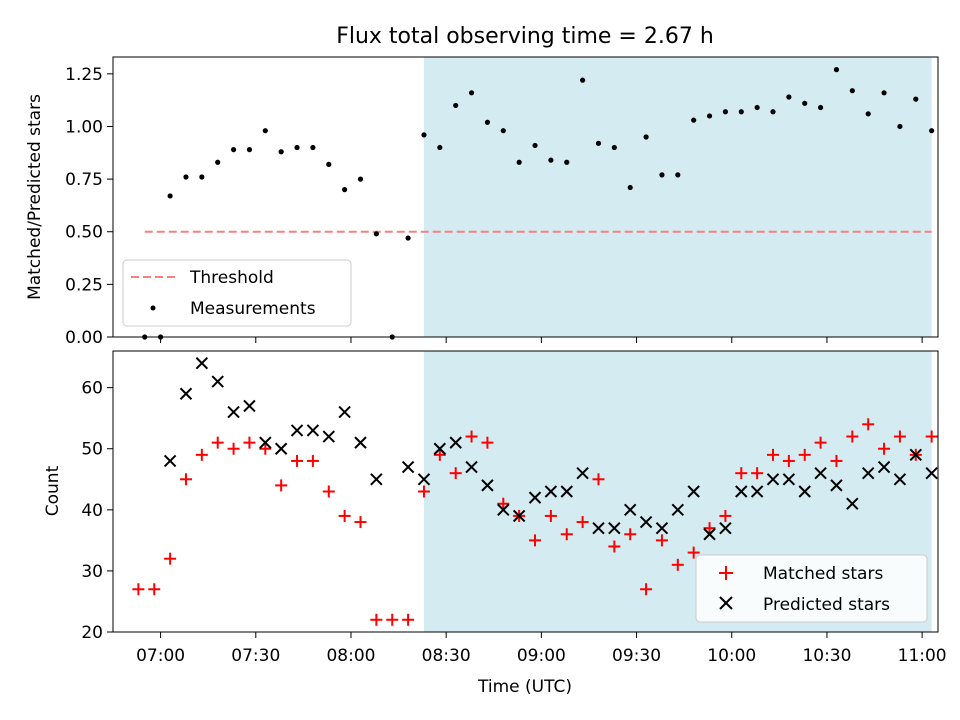 The height and width of the screenshot is (720, 960). Describe the element at coordinates (92, 450) in the screenshot. I see `y-tick-label: 50` at that location.